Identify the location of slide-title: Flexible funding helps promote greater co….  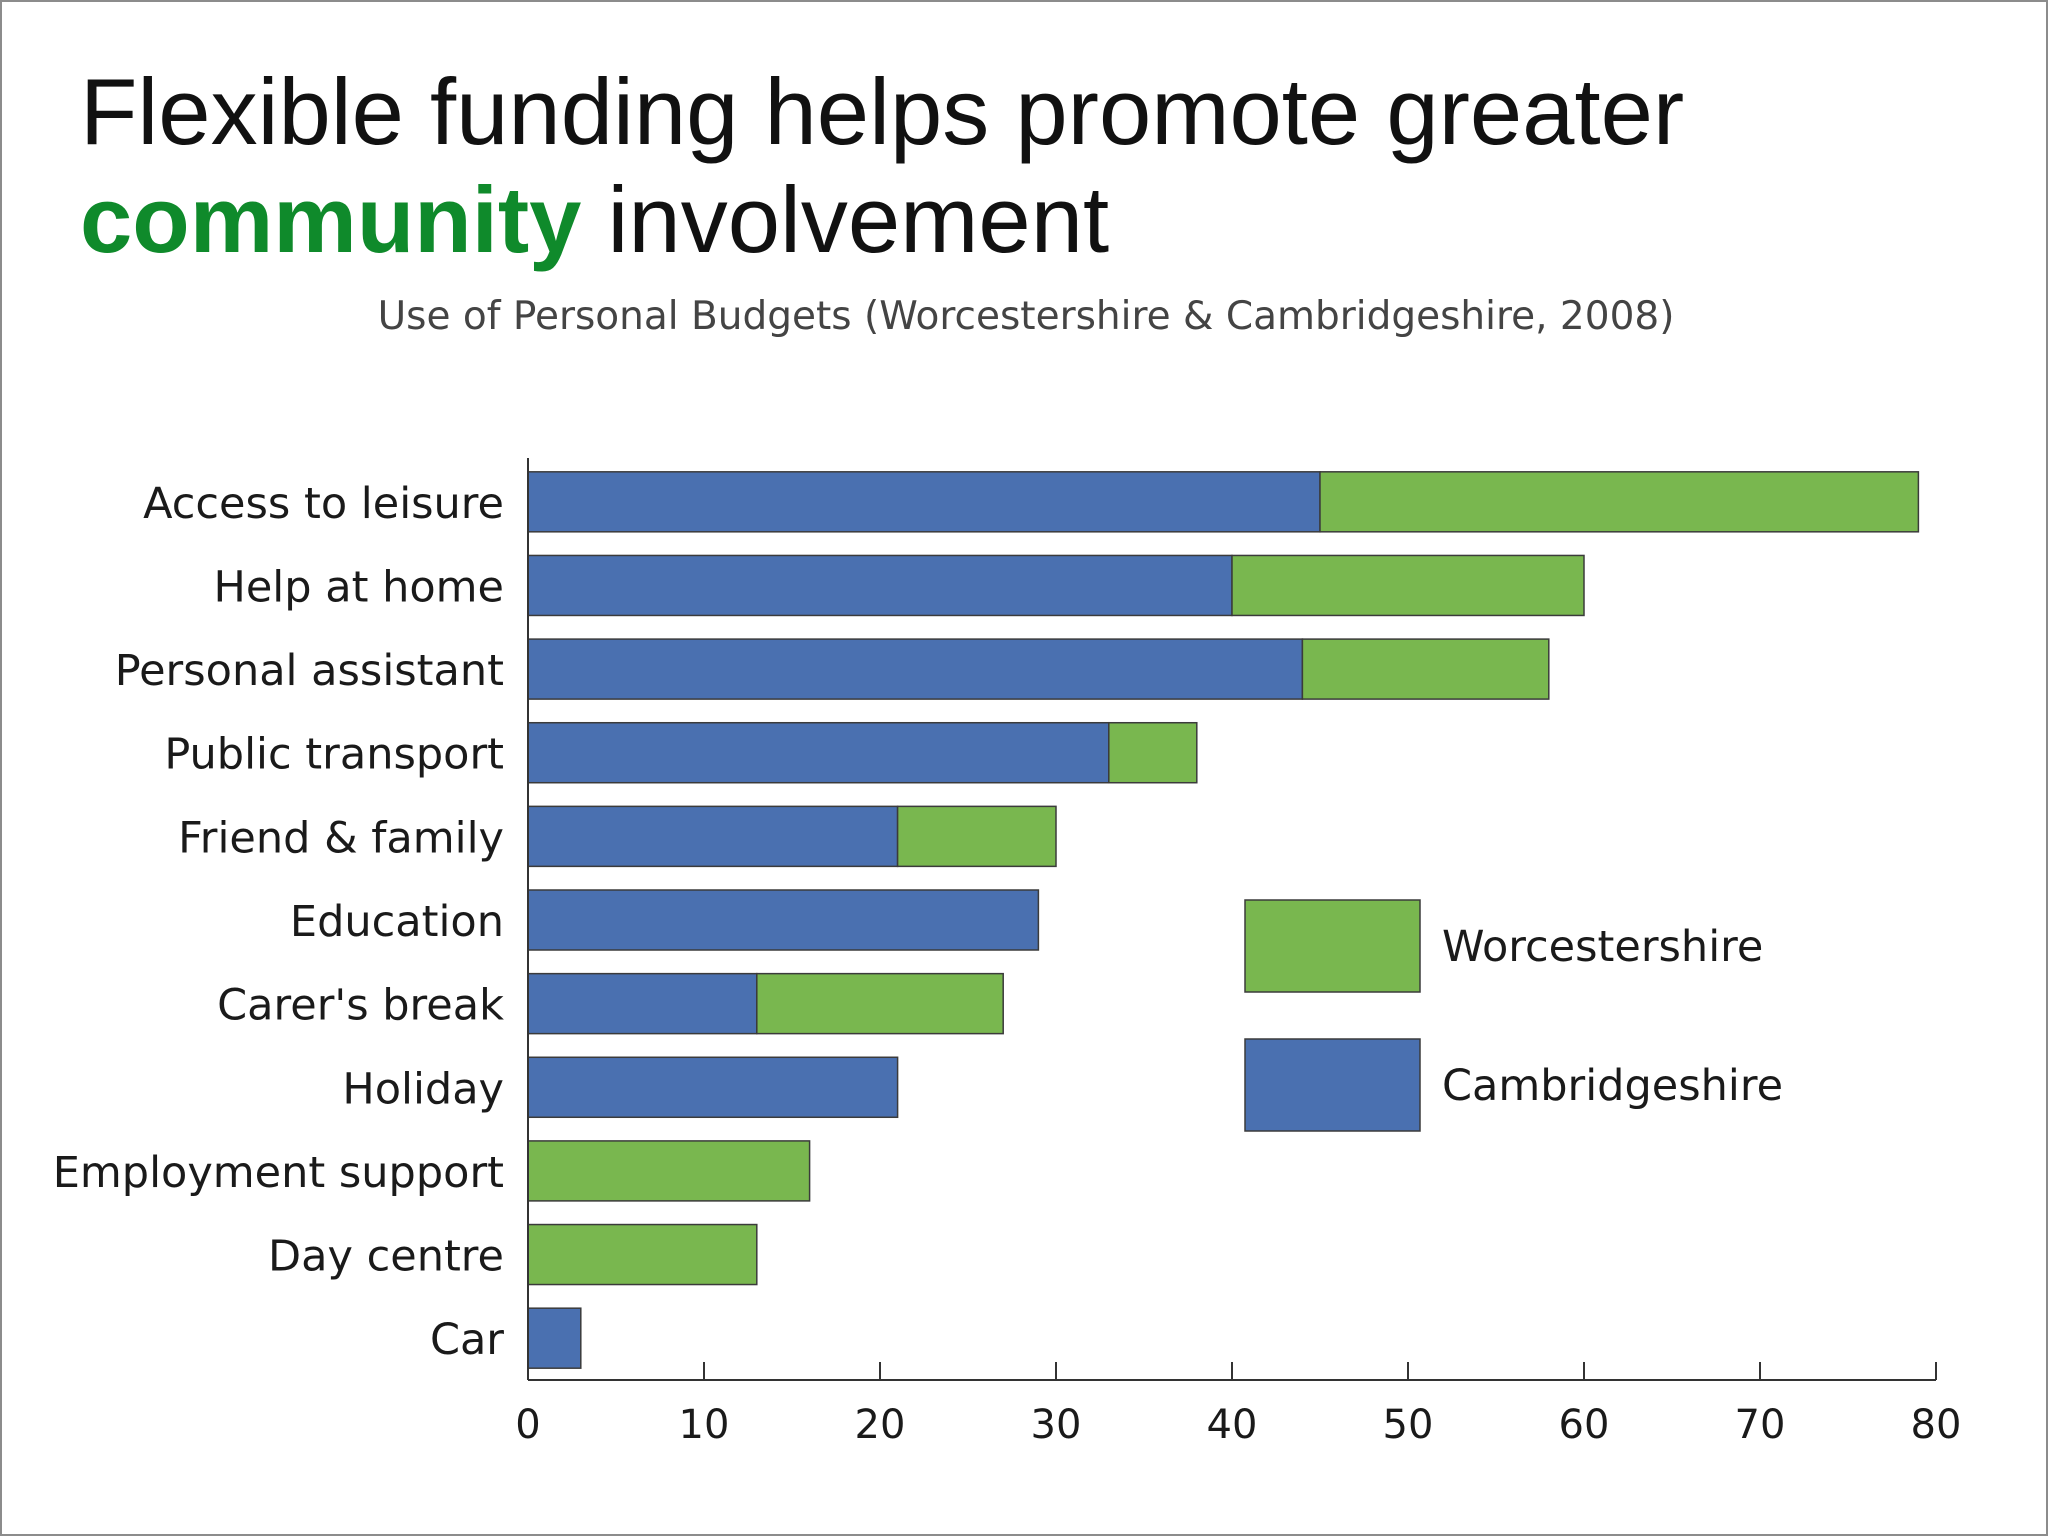
(882, 166).